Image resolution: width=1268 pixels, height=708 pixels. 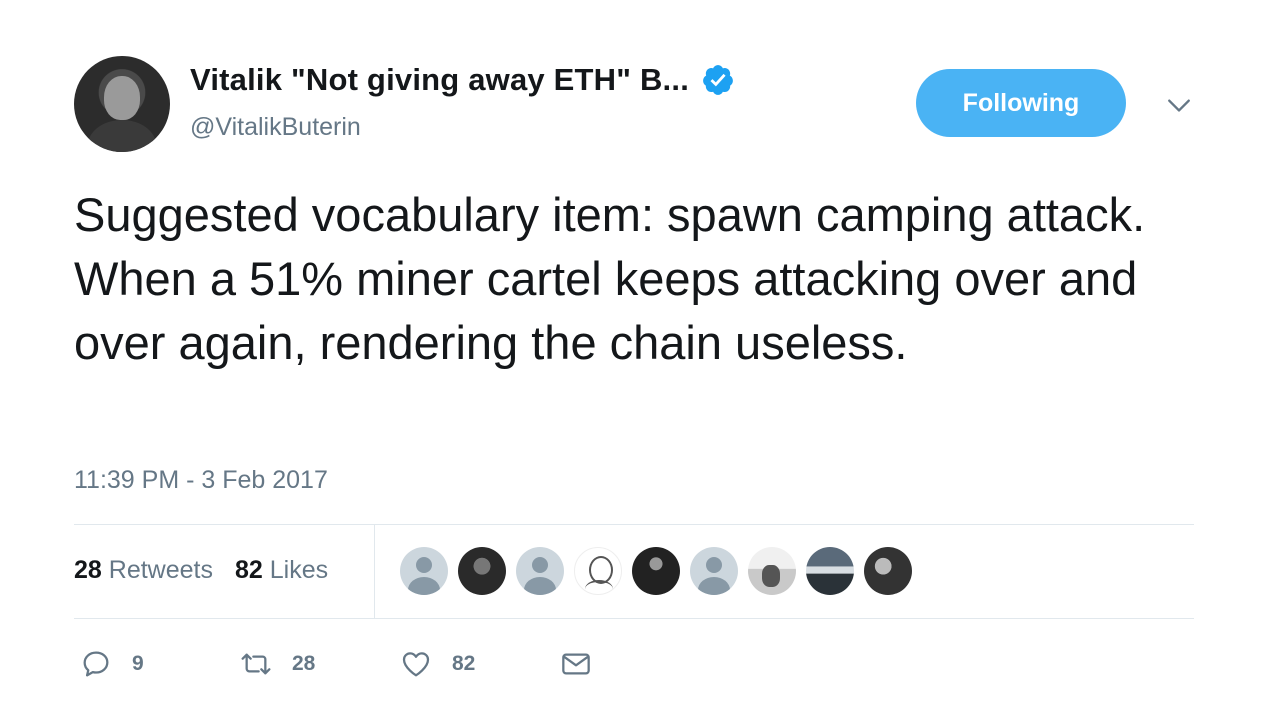 I want to click on verified-badge-icon, so click(x=718, y=80).